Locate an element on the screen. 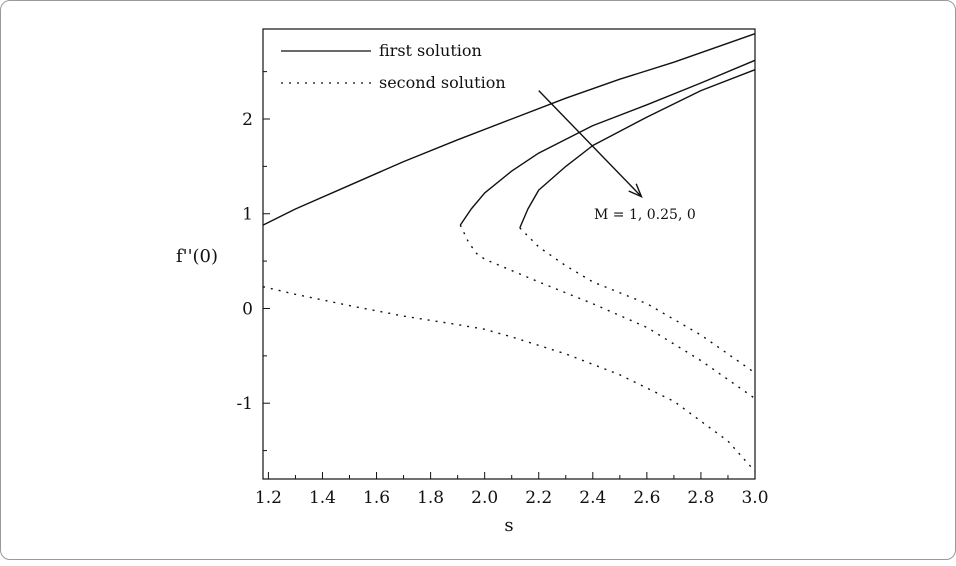  x-tick-label: 2.0 is located at coordinates (484, 498).